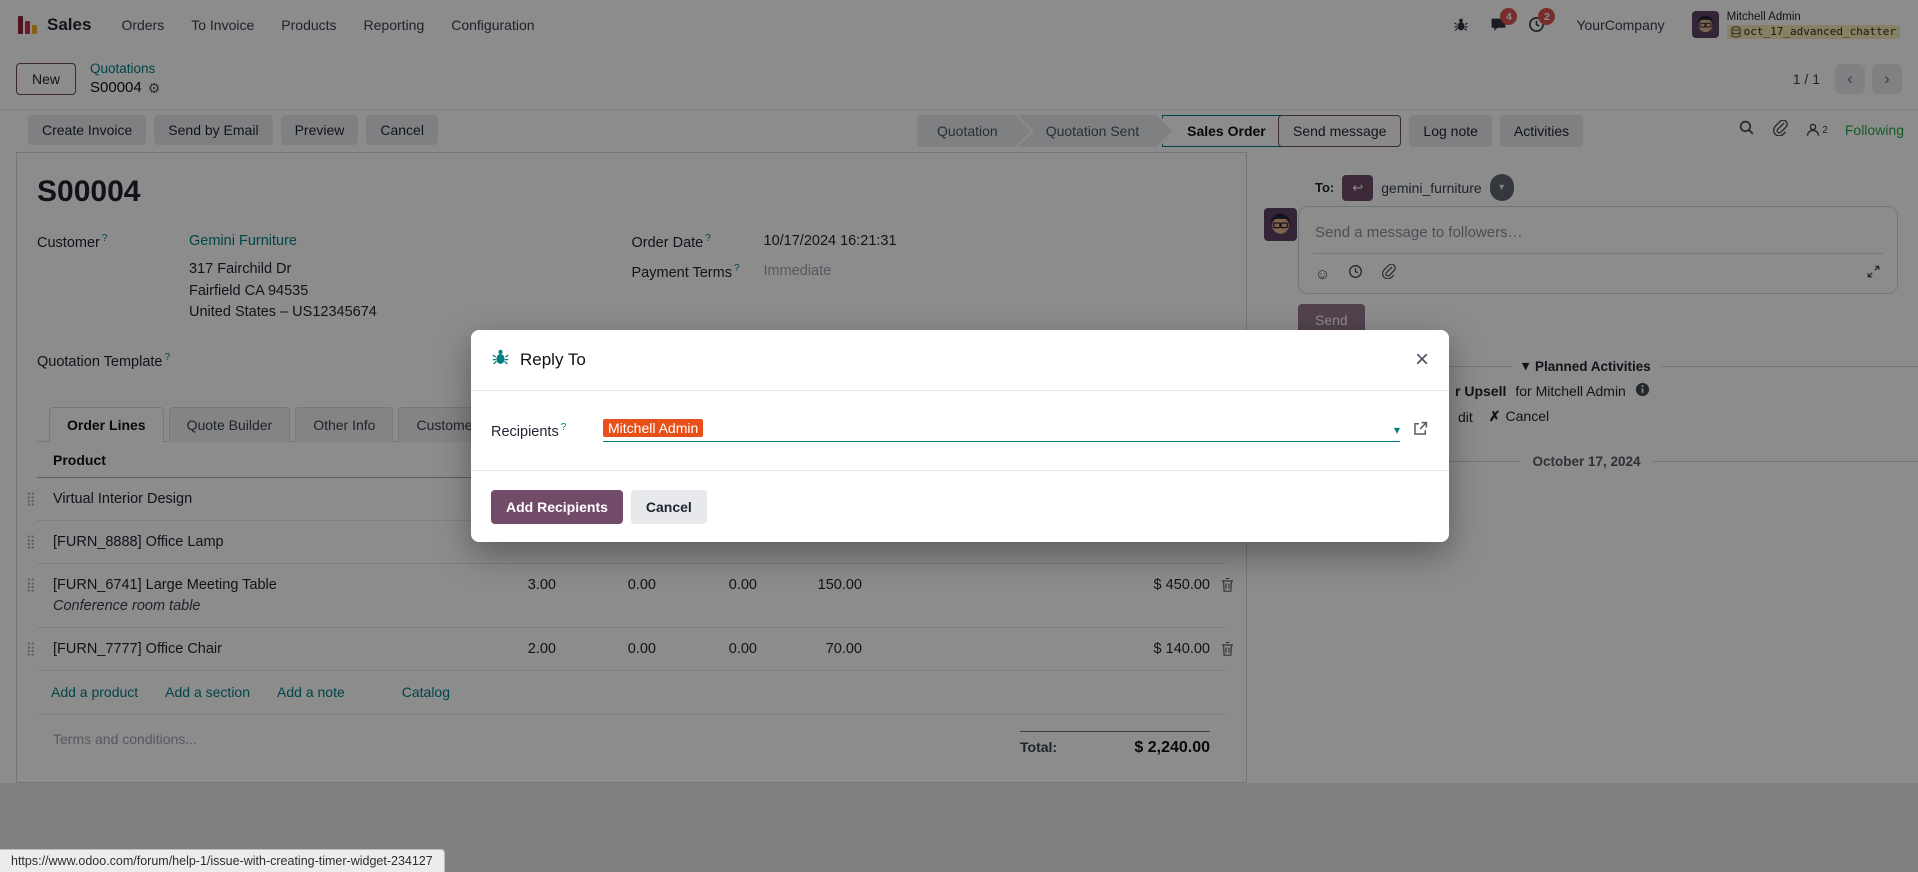 This screenshot has width=1918, height=872. I want to click on order-line-row: ⣿ [FURN_8888] Office Lamp, so click(626, 542).